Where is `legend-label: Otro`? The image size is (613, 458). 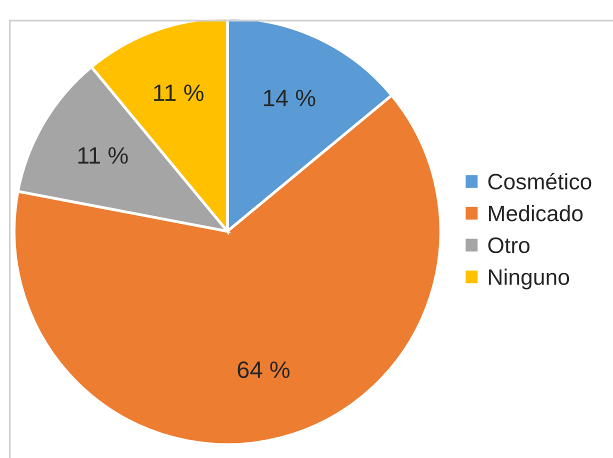 legend-label: Otro is located at coordinates (509, 245).